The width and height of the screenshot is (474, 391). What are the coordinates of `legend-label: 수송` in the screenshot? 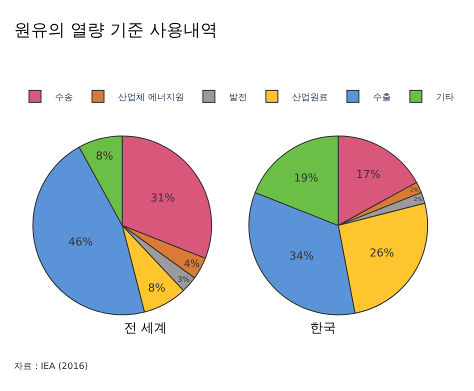 It's located at (64, 97).